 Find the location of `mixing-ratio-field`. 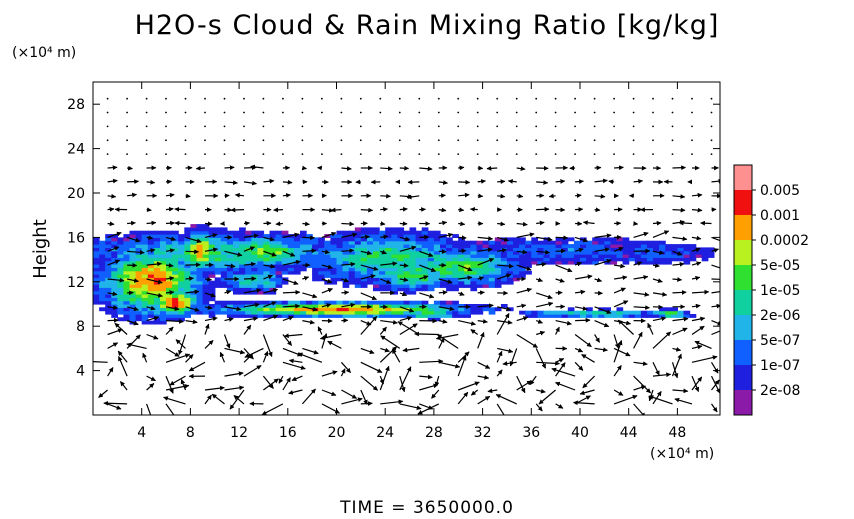

mixing-ratio-field is located at coordinates (404, 274).